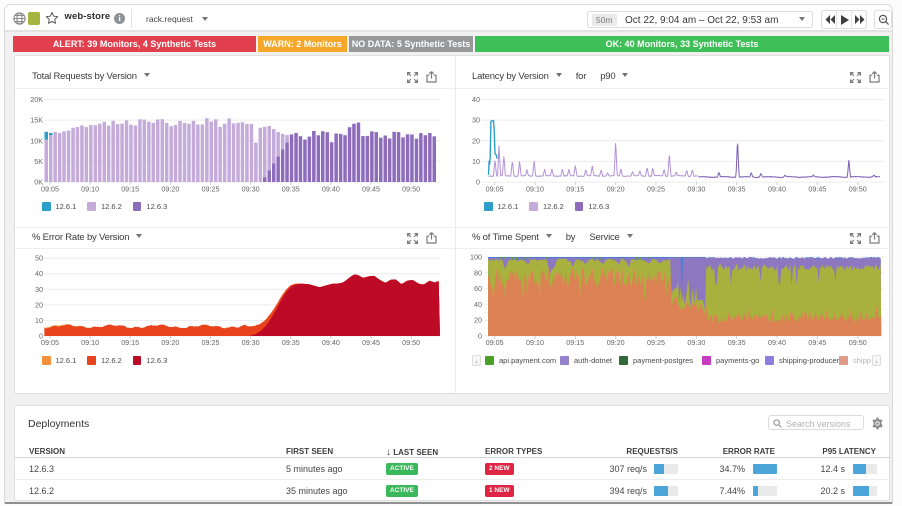 This screenshot has height=506, width=902. I want to click on svg-text: 5K, so click(38, 161).